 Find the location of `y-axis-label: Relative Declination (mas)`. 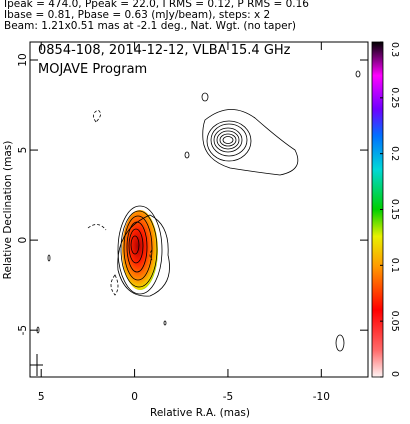

y-axis-label: Relative Declination (mas) is located at coordinates (8, 210).